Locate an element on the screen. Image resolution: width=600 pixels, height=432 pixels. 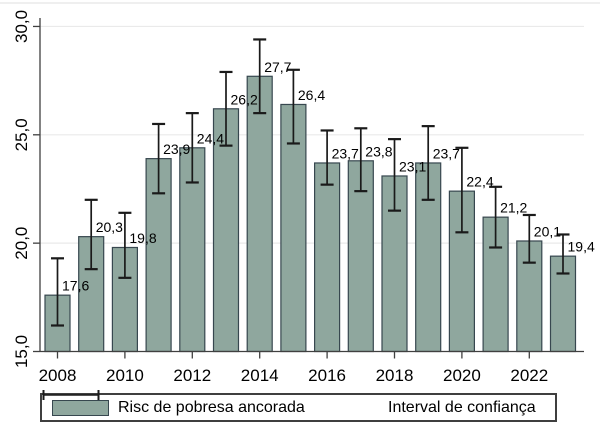
legend-label-ci: Interval de confiança is located at coordinates (462, 407).